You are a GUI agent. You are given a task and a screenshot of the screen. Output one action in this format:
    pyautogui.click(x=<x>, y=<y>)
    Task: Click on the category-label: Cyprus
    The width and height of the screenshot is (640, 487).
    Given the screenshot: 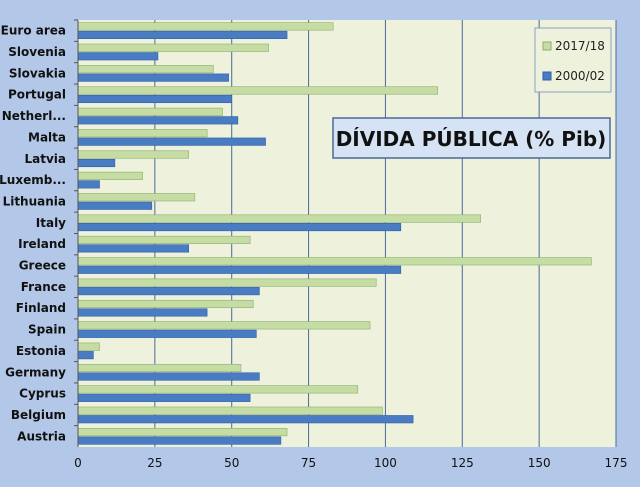 What is the action you would take?
    pyautogui.click(x=42, y=394)
    